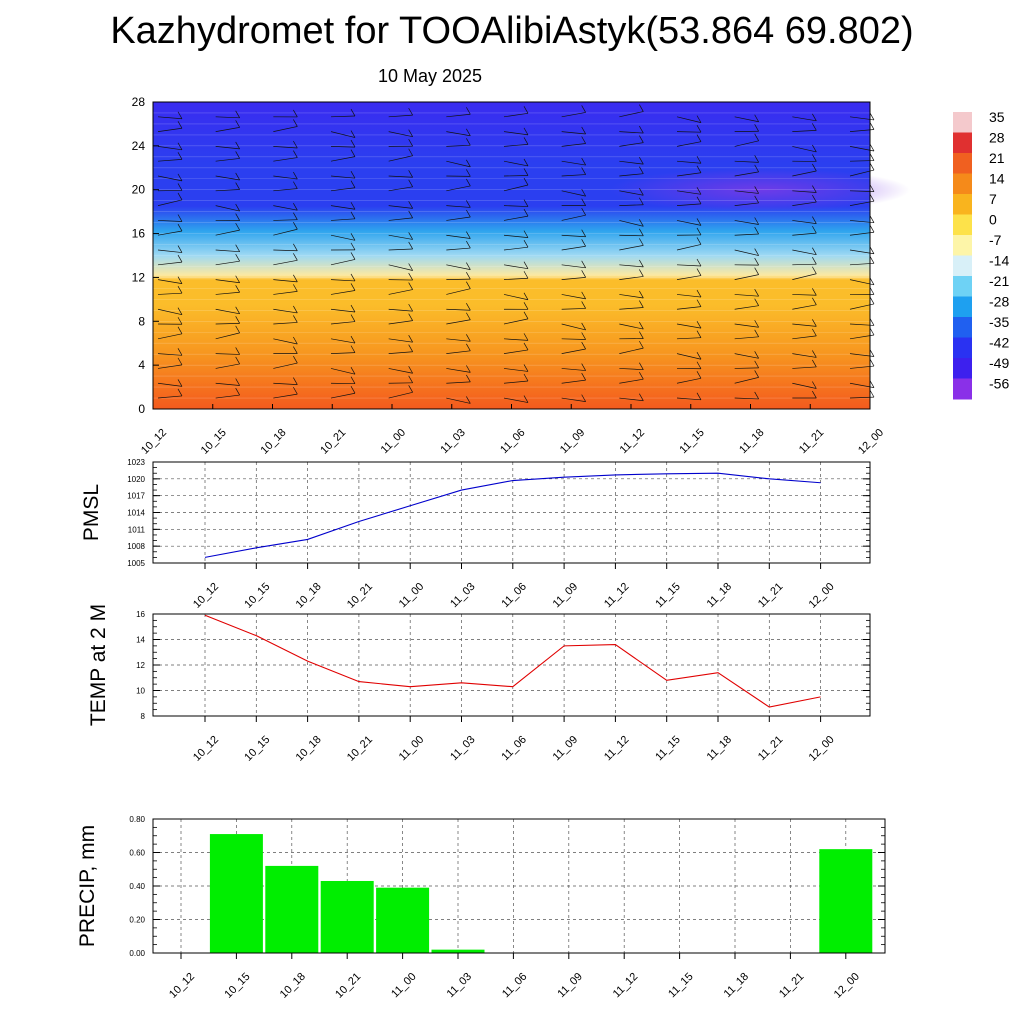  Describe the element at coordinates (846, 901) in the screenshot. I see `precip-bar` at that location.